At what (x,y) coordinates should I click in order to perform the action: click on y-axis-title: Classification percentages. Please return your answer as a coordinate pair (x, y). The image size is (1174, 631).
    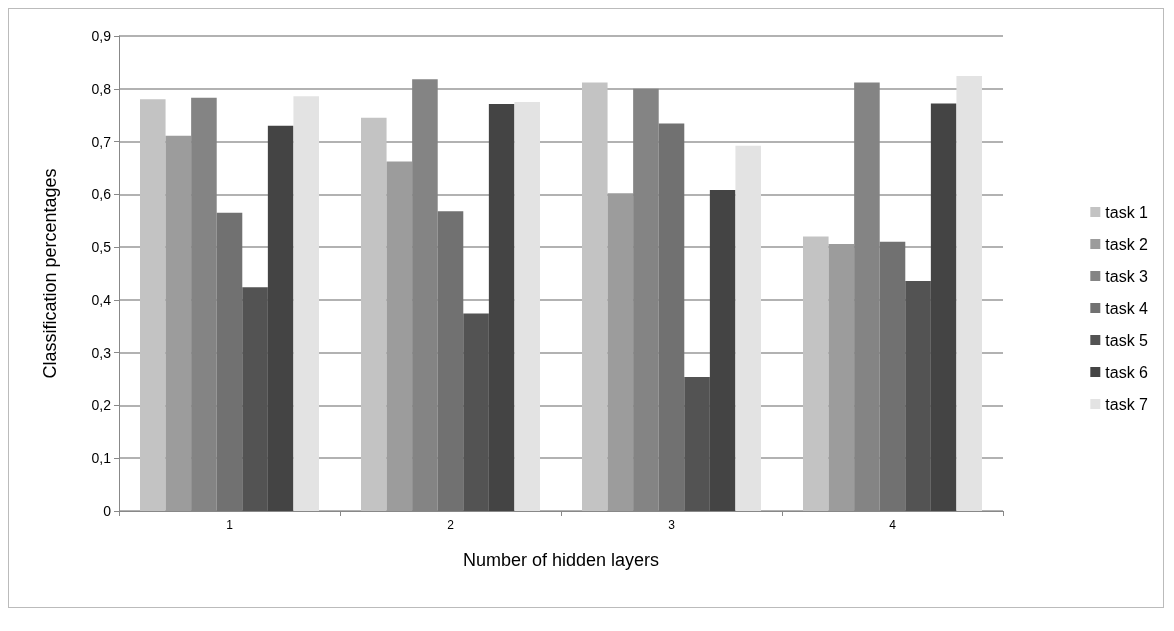
    Looking at the image, I should click on (50, 273).